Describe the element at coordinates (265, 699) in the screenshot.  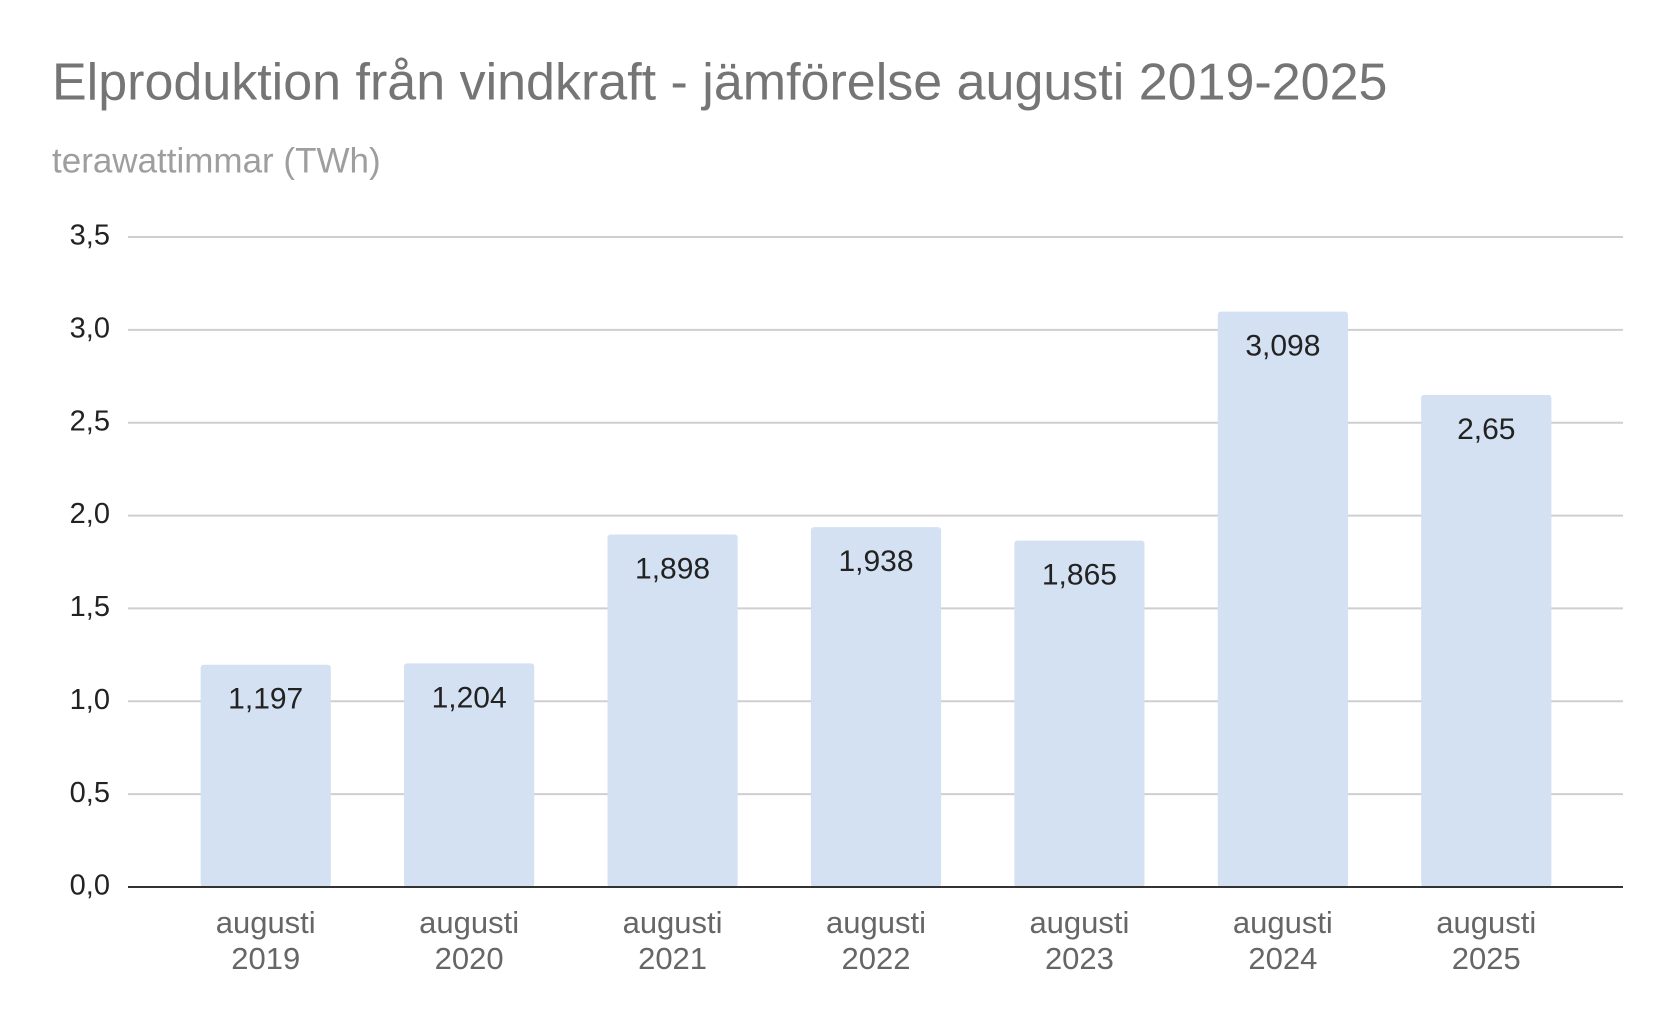
I see `value-label: 1,197` at that location.